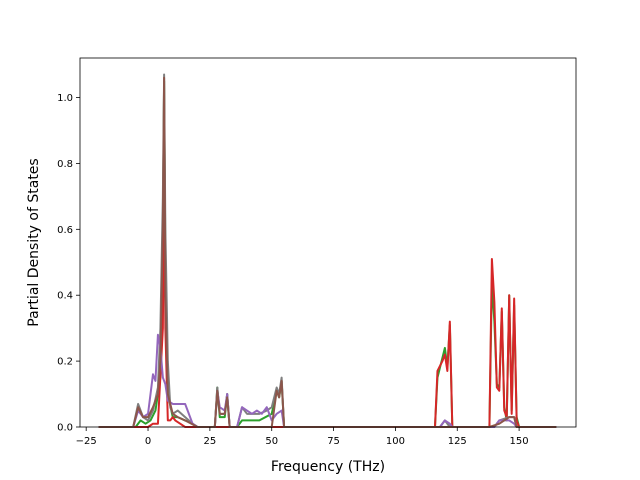  What do you see at coordinates (210, 441) in the screenshot?
I see `x-tick-label: 25` at bounding box center [210, 441].